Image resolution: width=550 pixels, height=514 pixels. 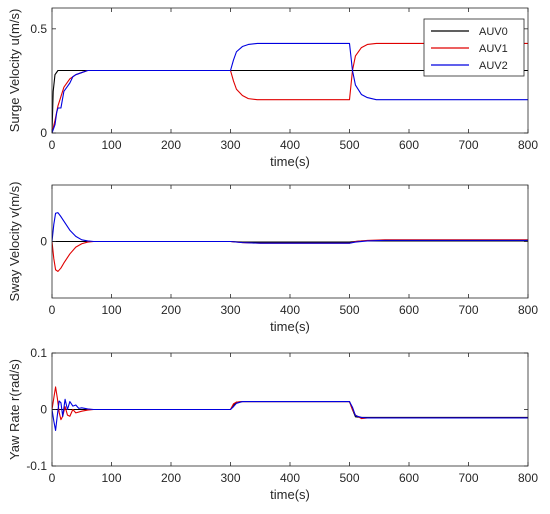 What do you see at coordinates (36, 466) in the screenshot?
I see `y-tick-label: -0.1` at bounding box center [36, 466].